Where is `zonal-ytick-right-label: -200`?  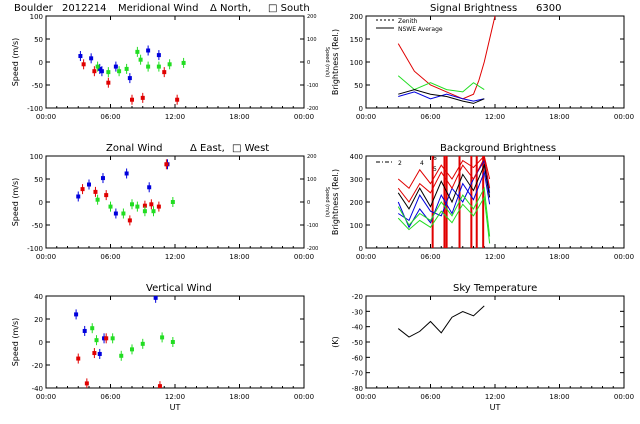 zonal-ytick-right-label: -200 is located at coordinates (312, 249).